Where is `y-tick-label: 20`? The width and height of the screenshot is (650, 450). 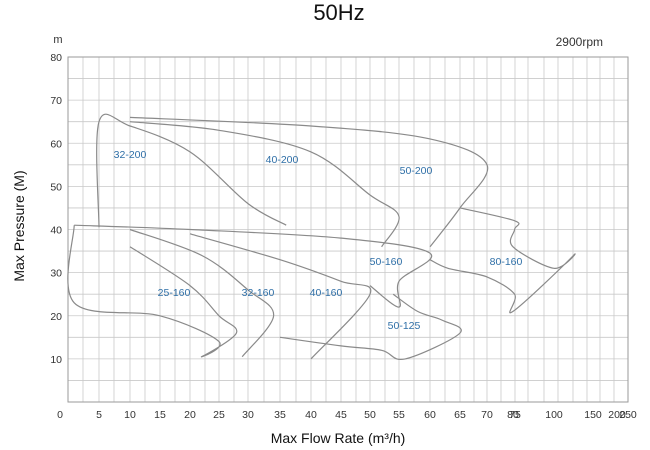
y-tick-label: 20 is located at coordinates (56, 317).